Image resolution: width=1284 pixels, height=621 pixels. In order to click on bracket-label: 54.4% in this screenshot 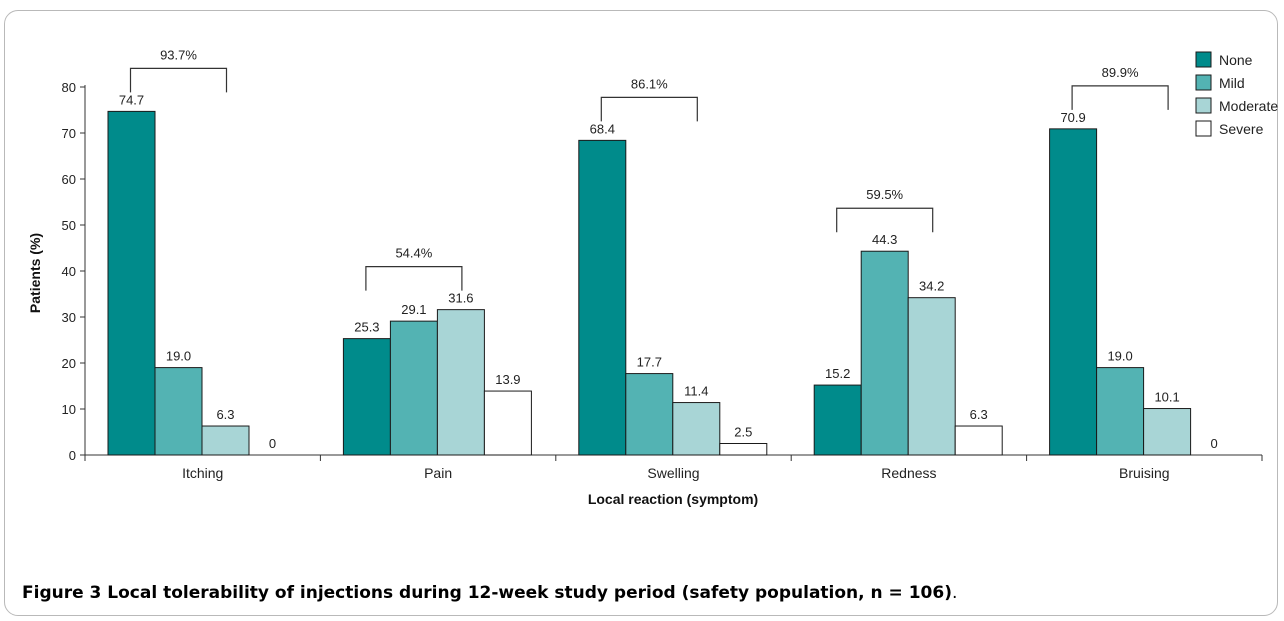, I will do `click(413, 253)`.